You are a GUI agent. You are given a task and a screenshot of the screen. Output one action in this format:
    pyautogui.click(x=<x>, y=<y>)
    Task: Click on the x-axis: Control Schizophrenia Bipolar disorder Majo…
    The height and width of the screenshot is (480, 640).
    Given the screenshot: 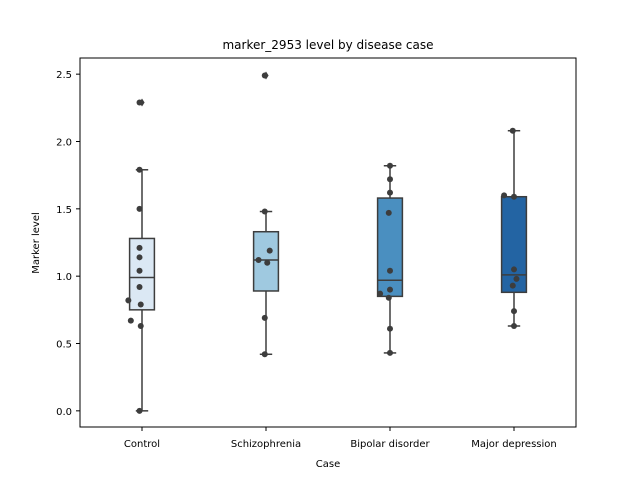 What is the action you would take?
    pyautogui.click(x=340, y=438)
    